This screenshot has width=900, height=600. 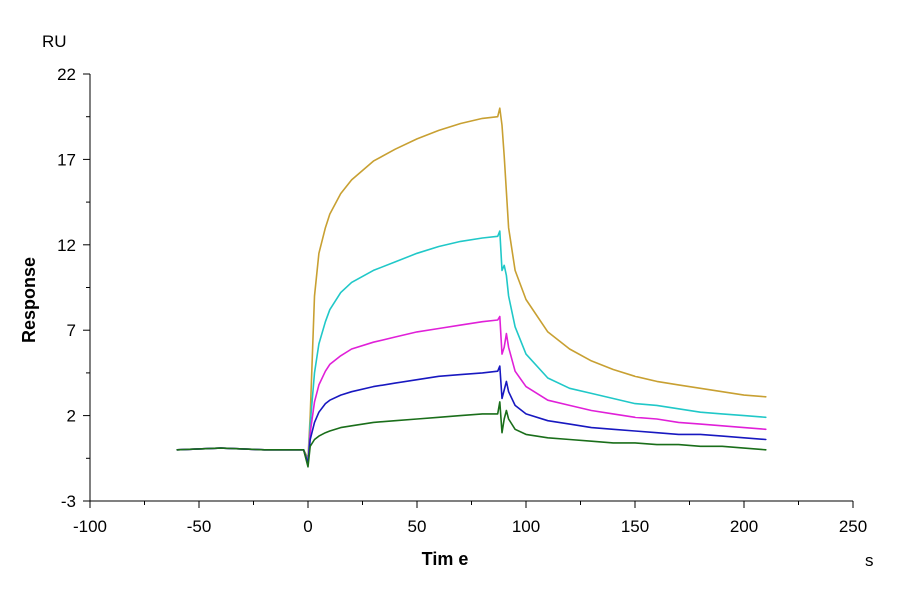 What do you see at coordinates (90, 526) in the screenshot?
I see `x-tick-label: -100` at bounding box center [90, 526].